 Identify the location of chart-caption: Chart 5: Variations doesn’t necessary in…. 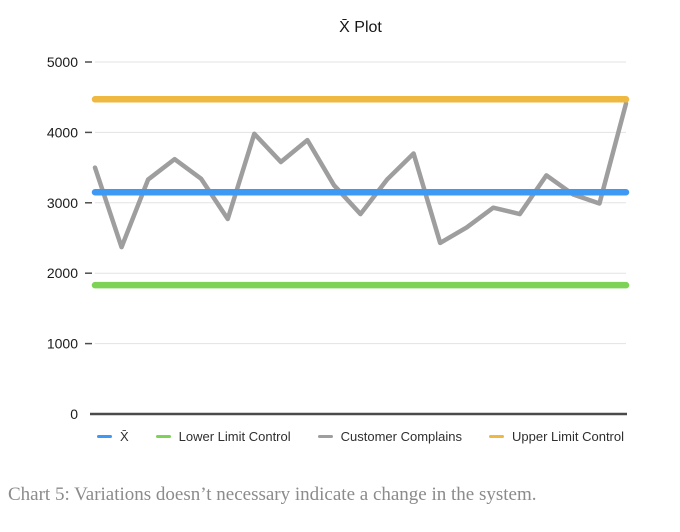
(272, 494).